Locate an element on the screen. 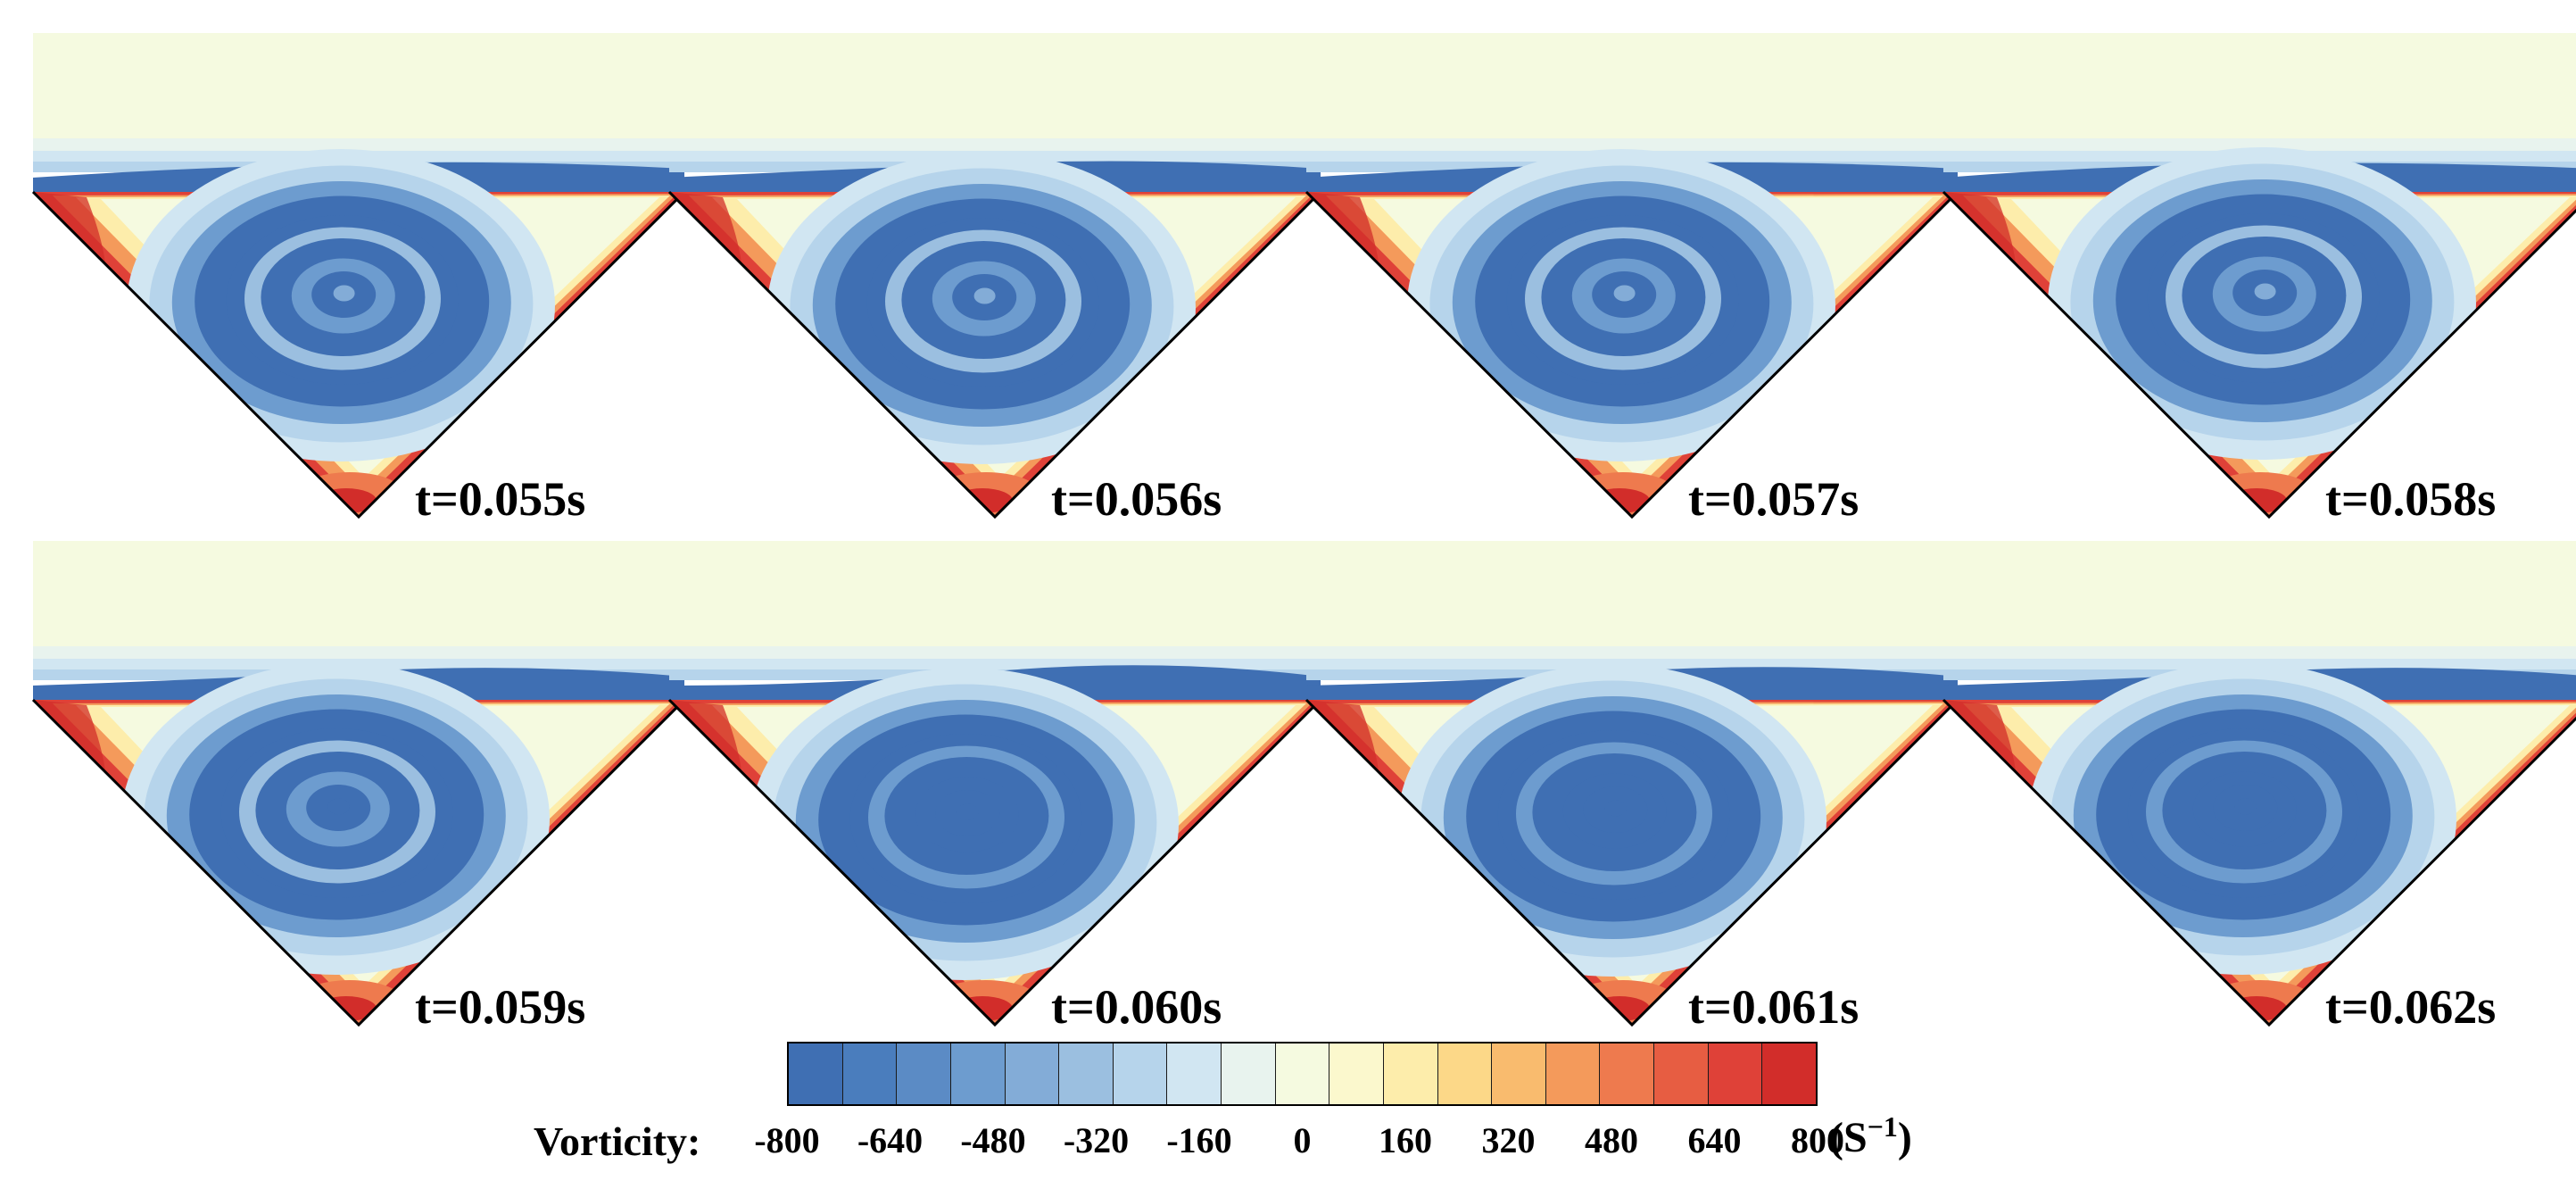 The height and width of the screenshot is (1189, 2576). vorticity-panel: t=0.055s is located at coordinates (359, 283).